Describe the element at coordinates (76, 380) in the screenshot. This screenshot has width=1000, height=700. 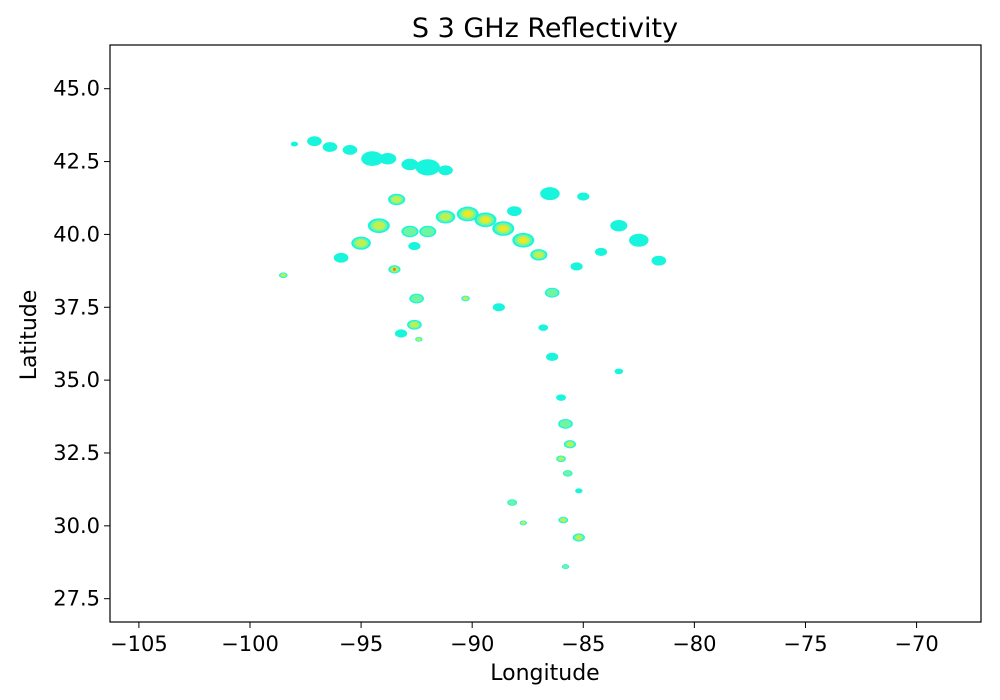
I see `y-tick-label: 35.0` at that location.